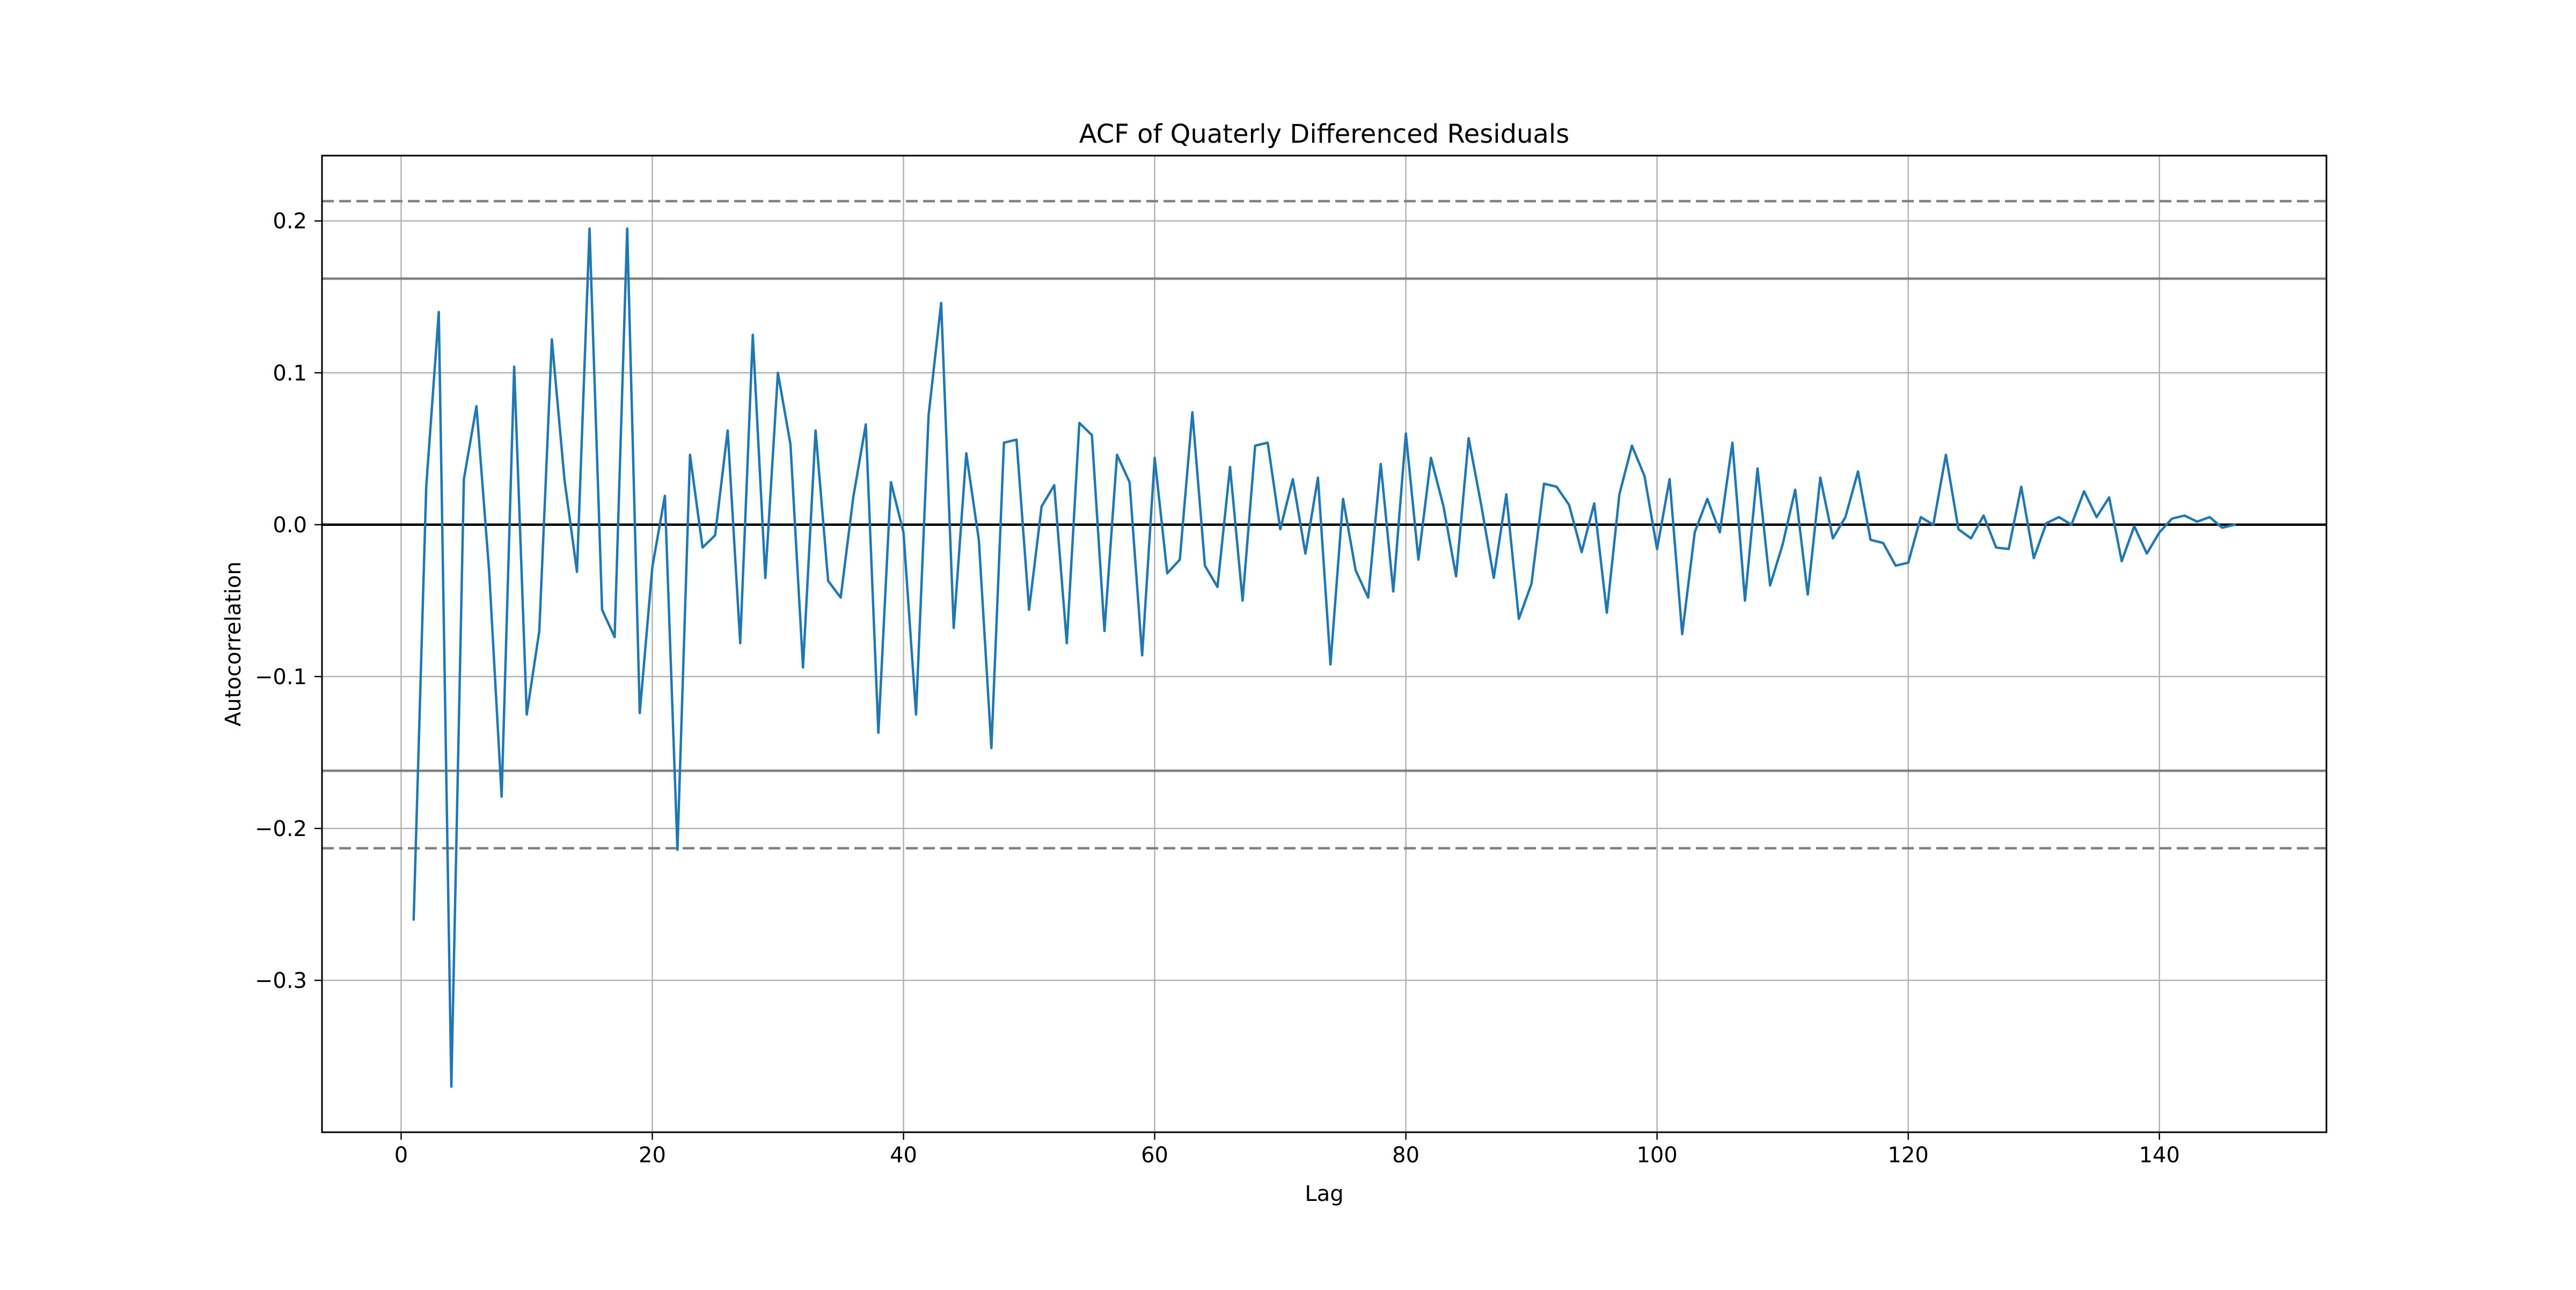 The width and height of the screenshot is (2576, 1290). Describe the element at coordinates (1287, 1150) in the screenshot. I see `x-axis-ticks: 0 20 40 60 80 100 120 140` at that location.